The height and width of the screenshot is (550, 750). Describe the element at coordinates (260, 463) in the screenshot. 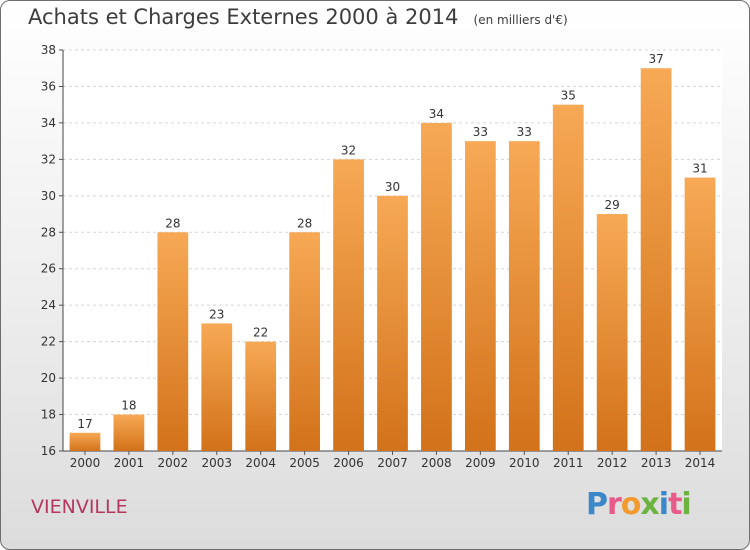

I see `x-tick-label: 2004` at that location.